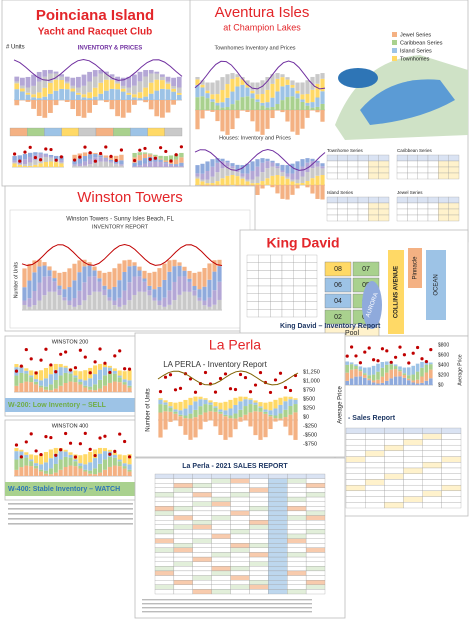  Describe the element at coordinates (70, 519) in the screenshot. I see `fine-print` at that location.